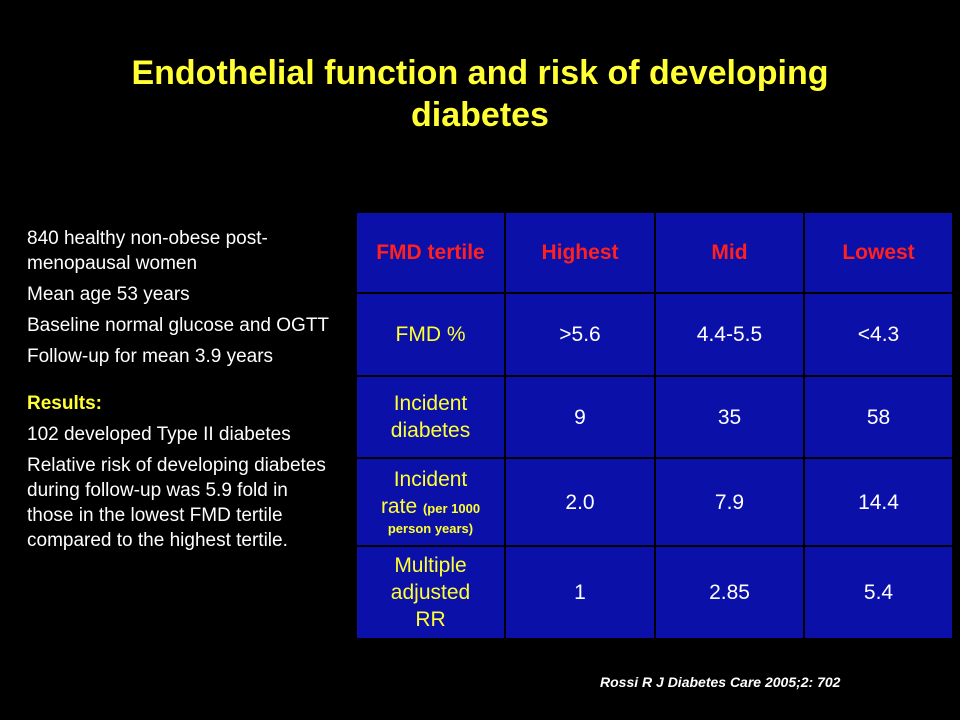  What do you see at coordinates (159, 434) in the screenshot?
I see `result-point: 102 developed Type II diabetes` at bounding box center [159, 434].